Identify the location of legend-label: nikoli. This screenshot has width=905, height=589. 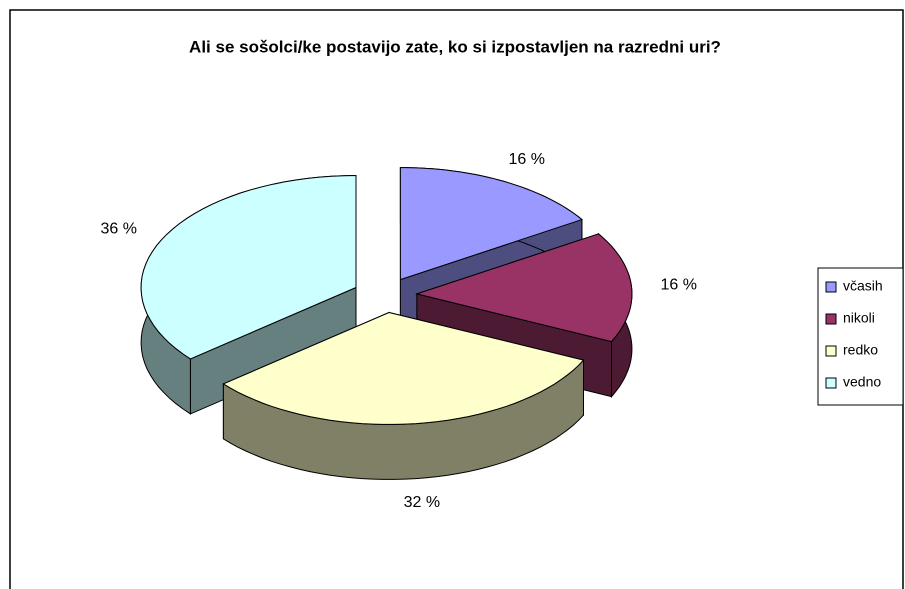
(859, 318).